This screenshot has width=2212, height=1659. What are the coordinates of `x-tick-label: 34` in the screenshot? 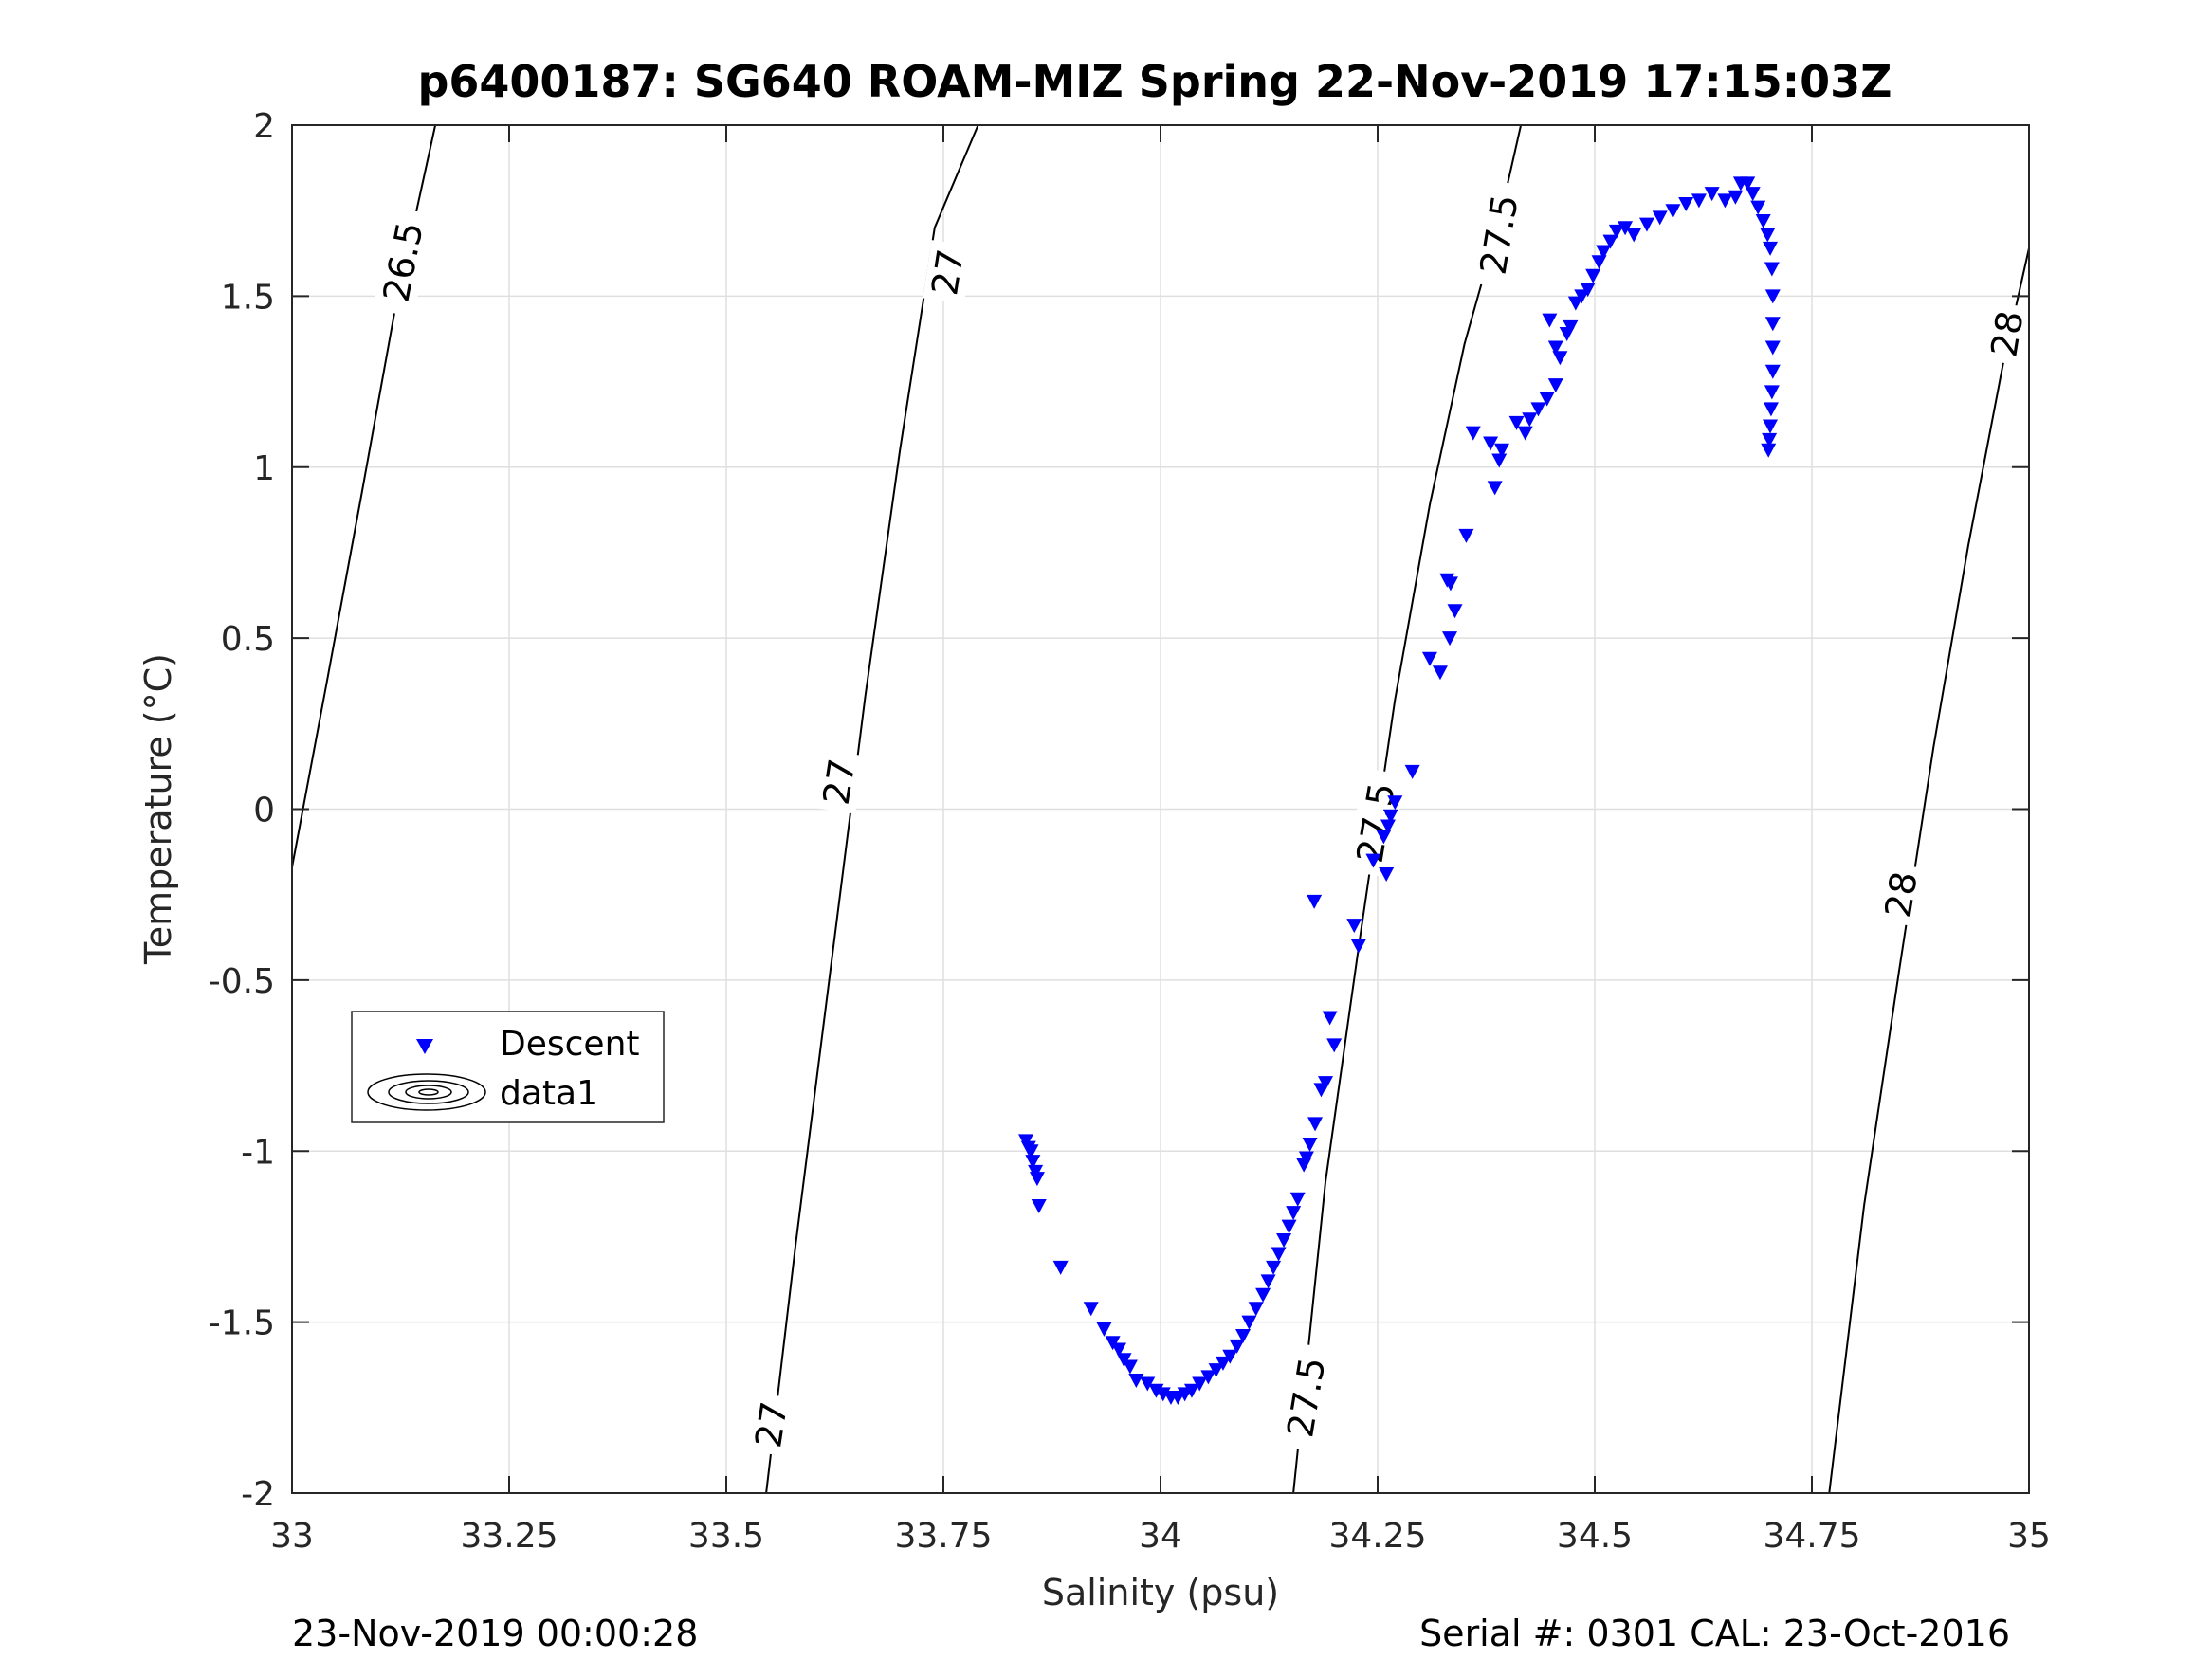 It's located at (1160, 1536).